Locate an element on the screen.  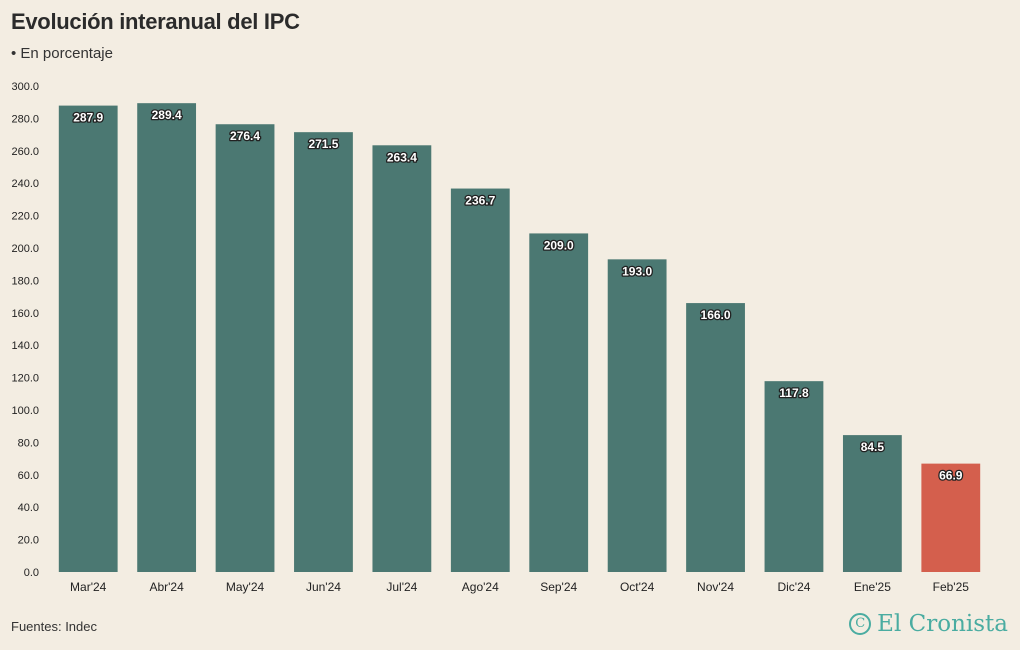
chart-title: Evolución interanual del IPC is located at coordinates (155, 21).